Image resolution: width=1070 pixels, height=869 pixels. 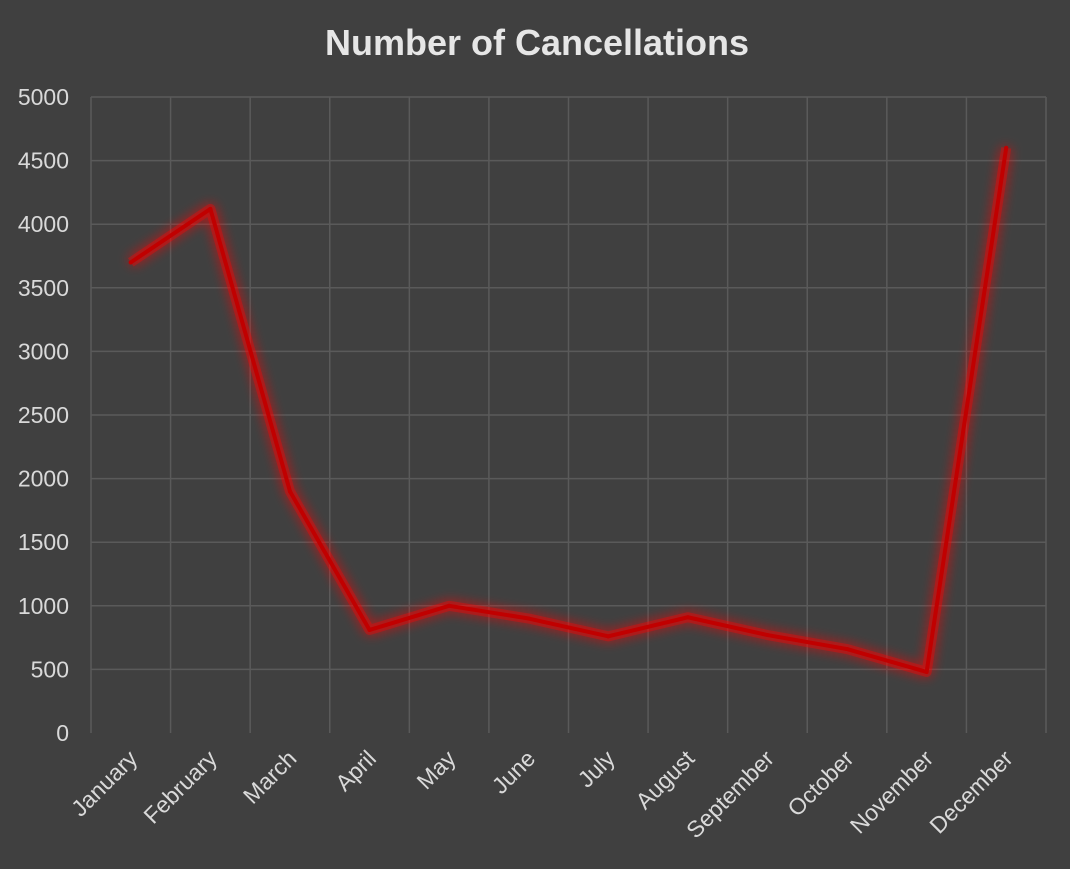 I want to click on x-tick-label: July, so click(x=597, y=769).